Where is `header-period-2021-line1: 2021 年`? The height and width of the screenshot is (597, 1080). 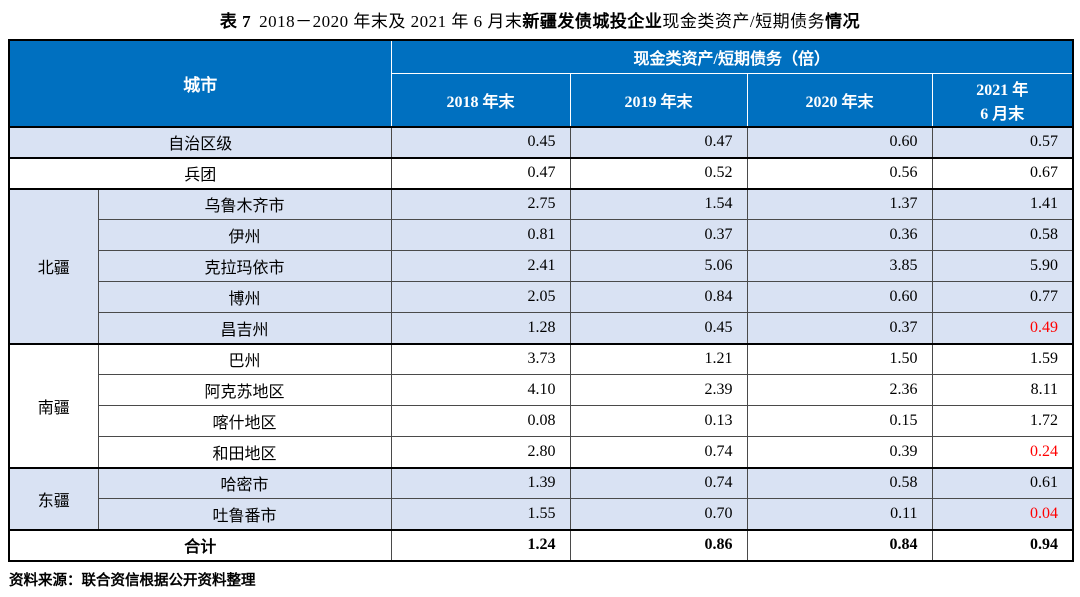 header-period-2021-line1: 2021 年 is located at coordinates (1002, 90).